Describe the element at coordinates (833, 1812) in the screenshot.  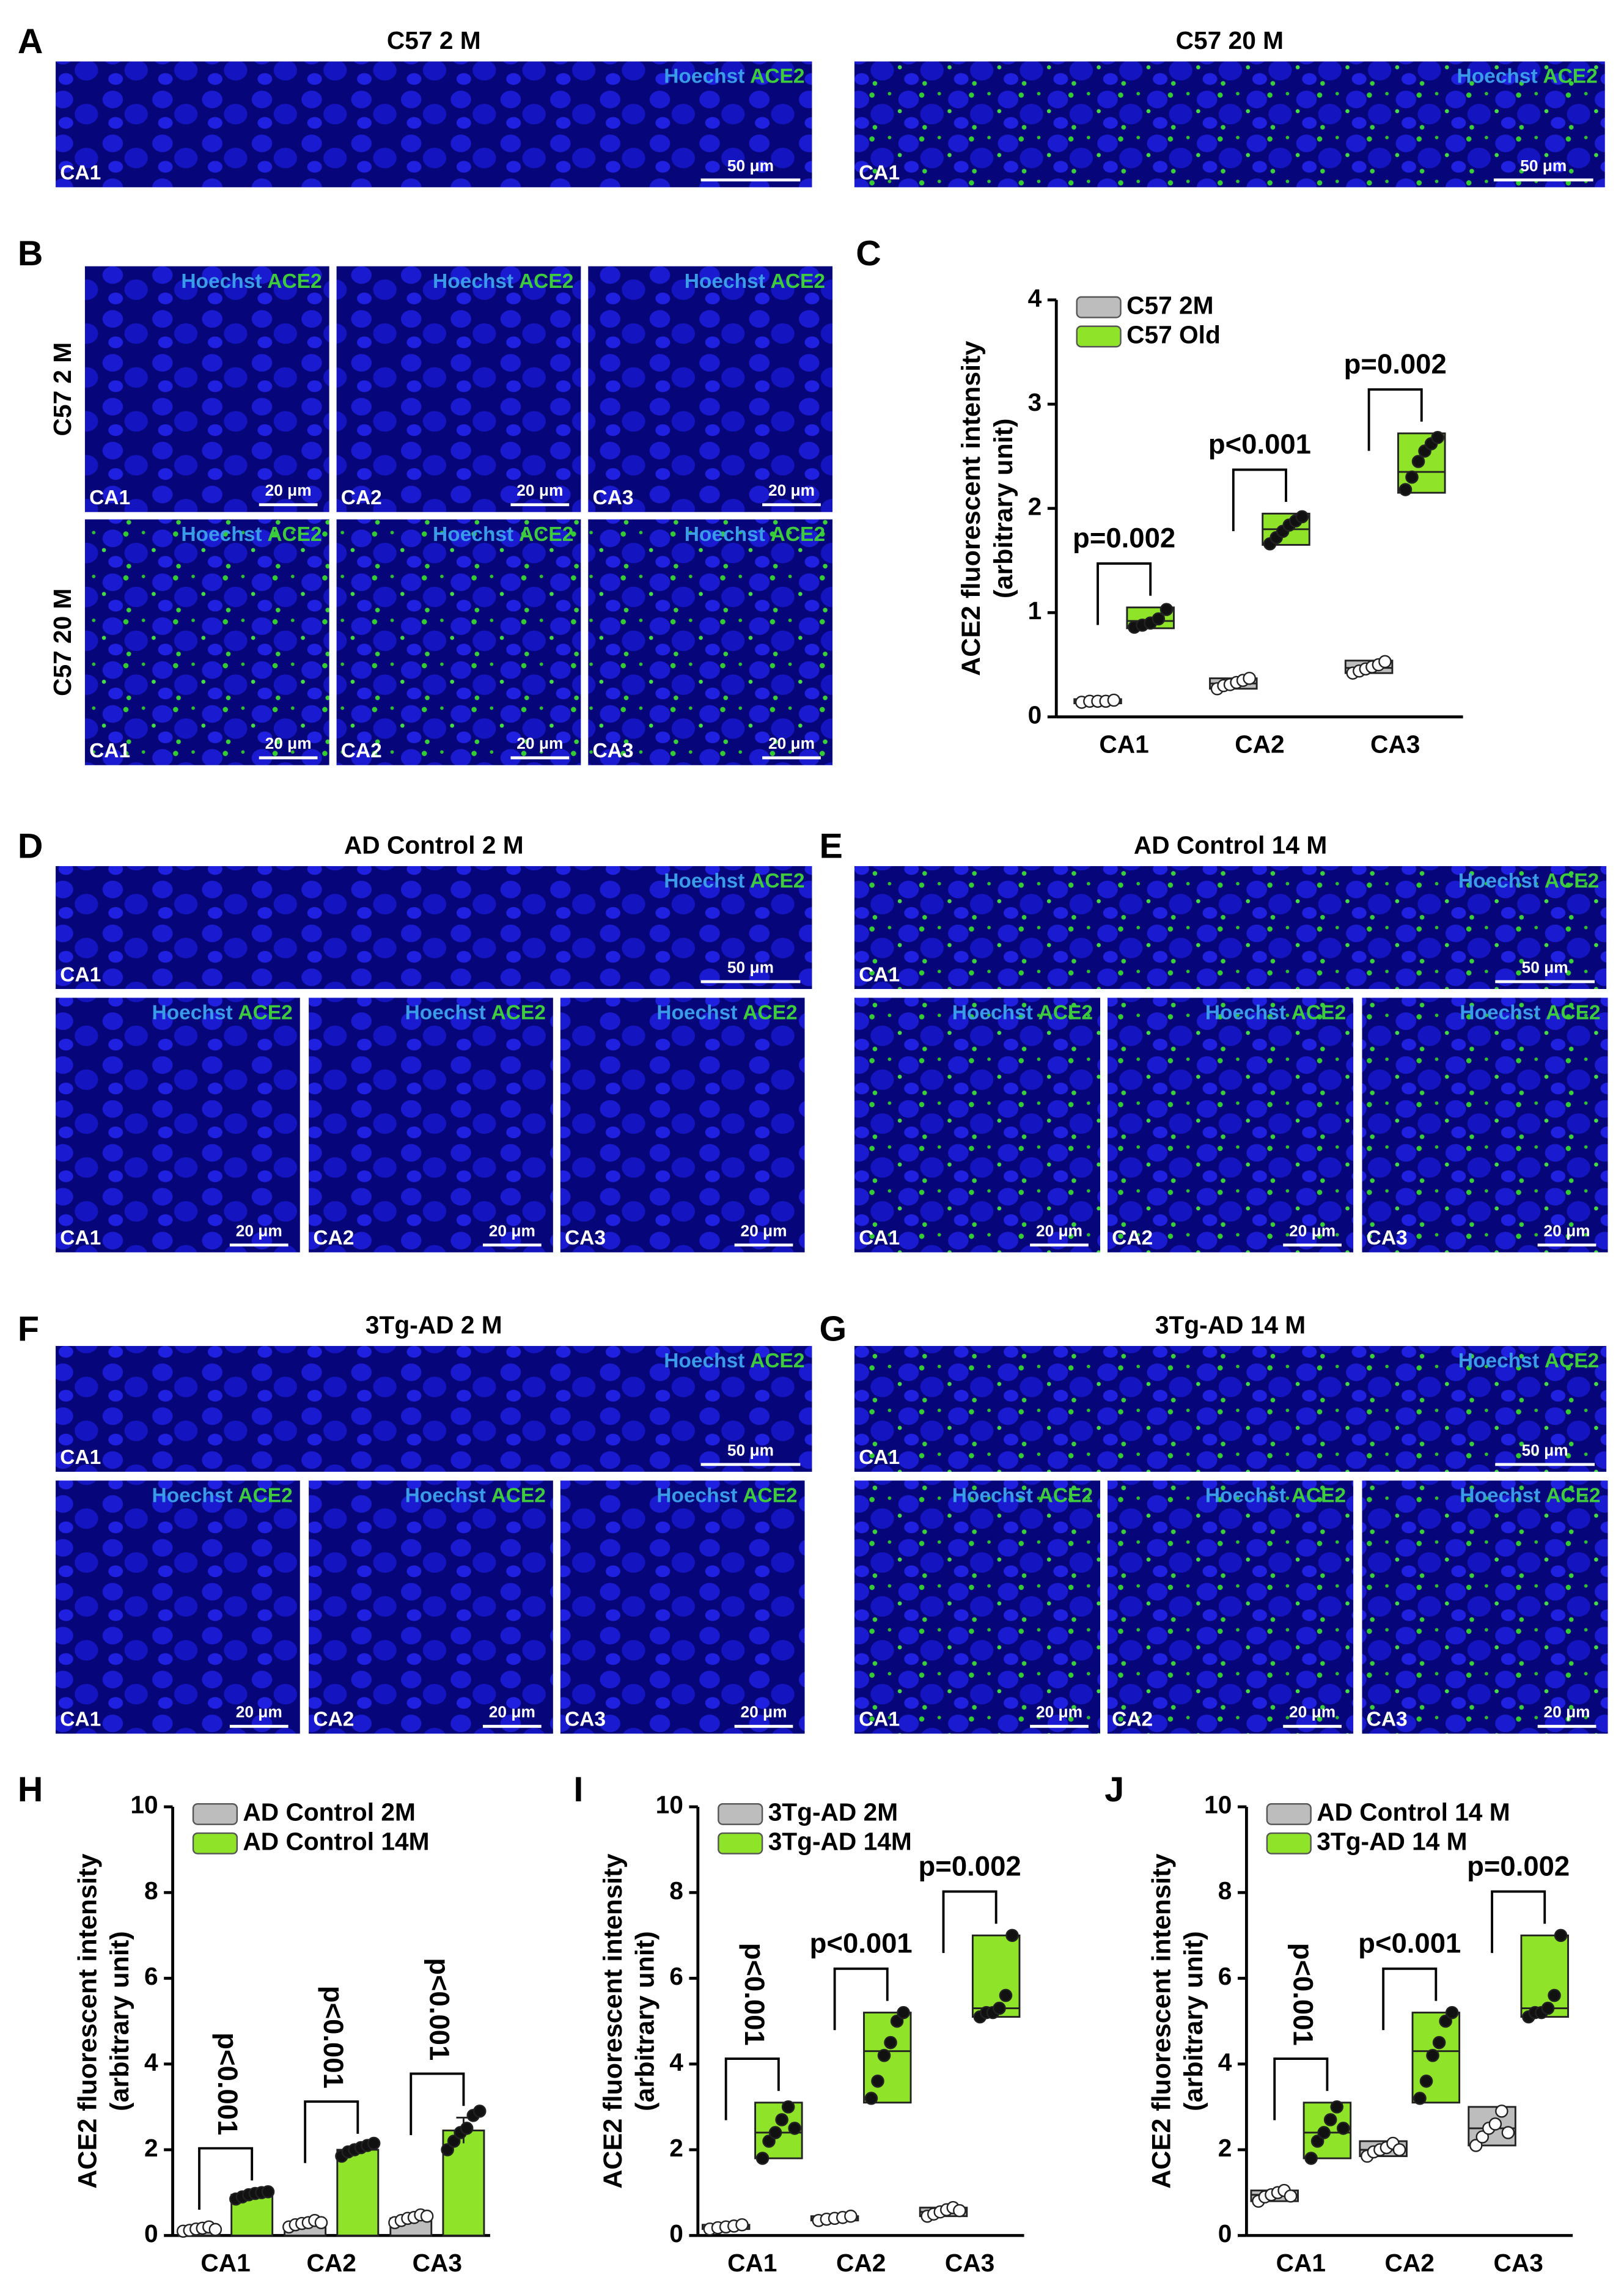
I see `legend-label: 3Tg-AD 2M` at that location.